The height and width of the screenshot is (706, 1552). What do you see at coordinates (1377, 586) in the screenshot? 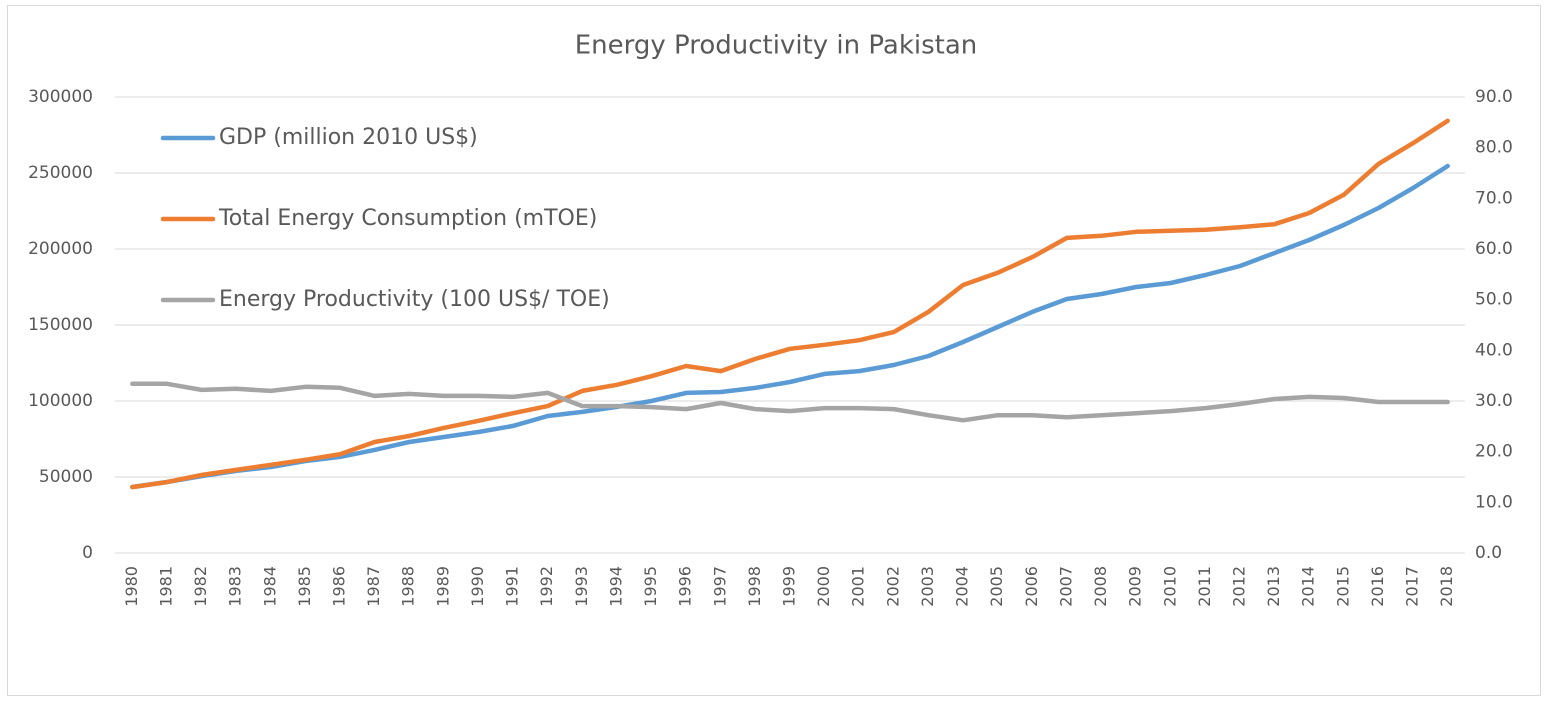
I see `x-tick-label: 2016` at bounding box center [1377, 586].